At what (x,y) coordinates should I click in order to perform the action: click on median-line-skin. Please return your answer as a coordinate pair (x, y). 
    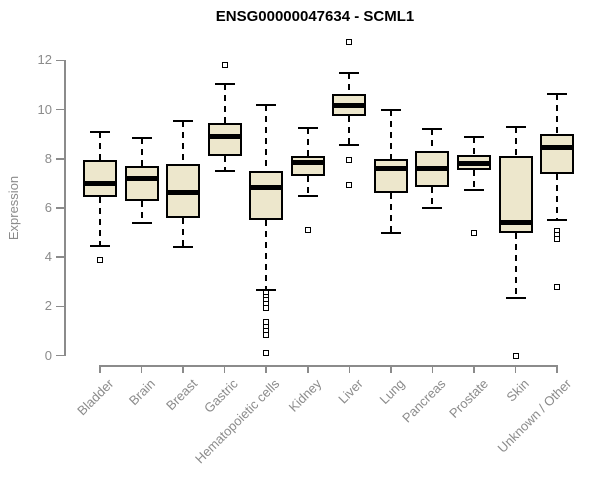
    Looking at the image, I should click on (515, 223).